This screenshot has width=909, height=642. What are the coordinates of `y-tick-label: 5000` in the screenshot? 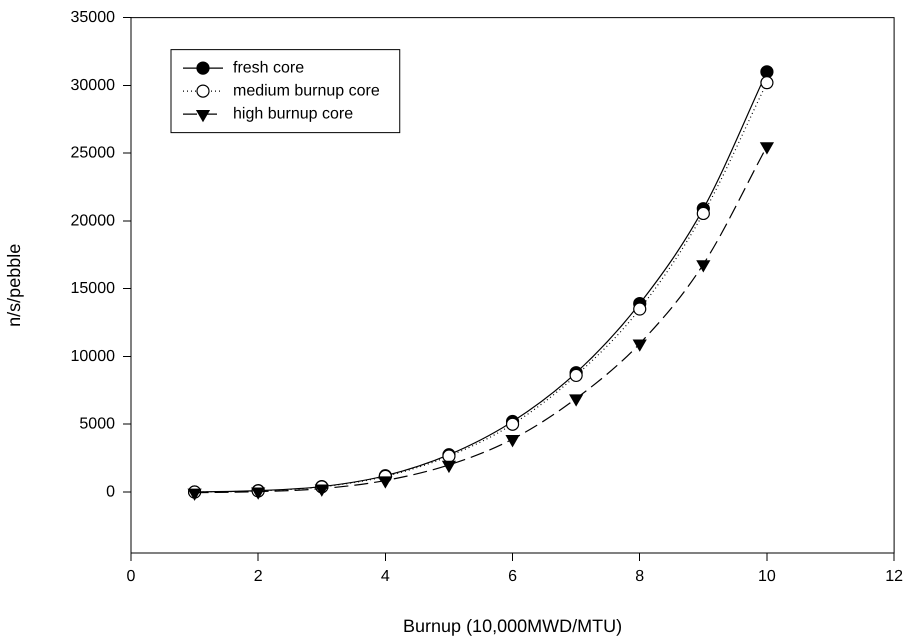 It's located at (97, 424).